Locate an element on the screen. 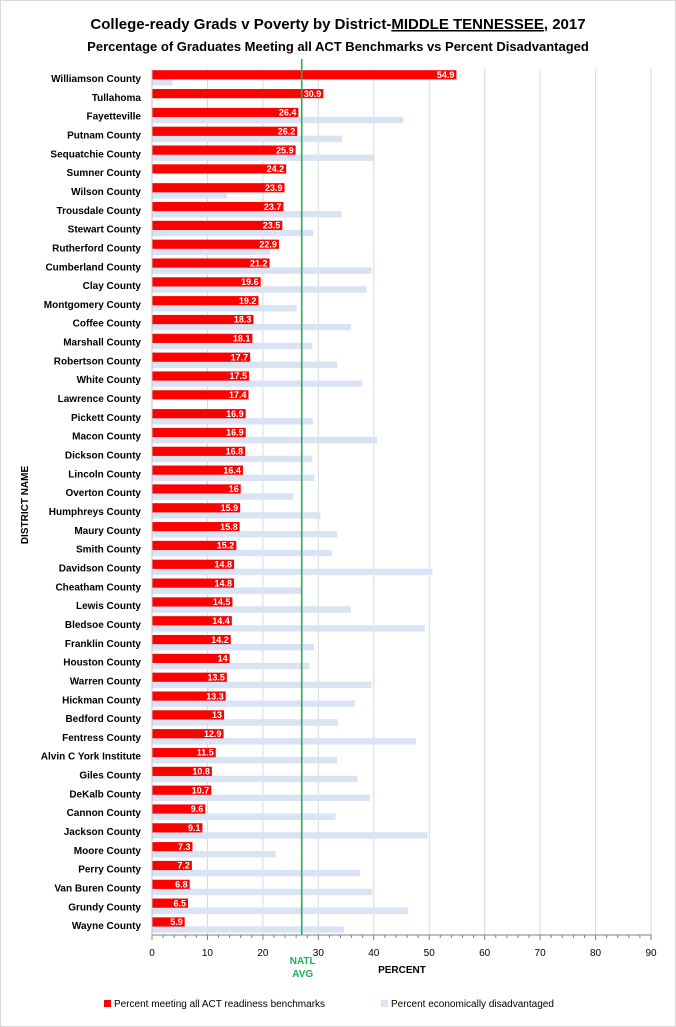 This screenshot has height=1027, width=676. category-label: Macon County is located at coordinates (106, 437).